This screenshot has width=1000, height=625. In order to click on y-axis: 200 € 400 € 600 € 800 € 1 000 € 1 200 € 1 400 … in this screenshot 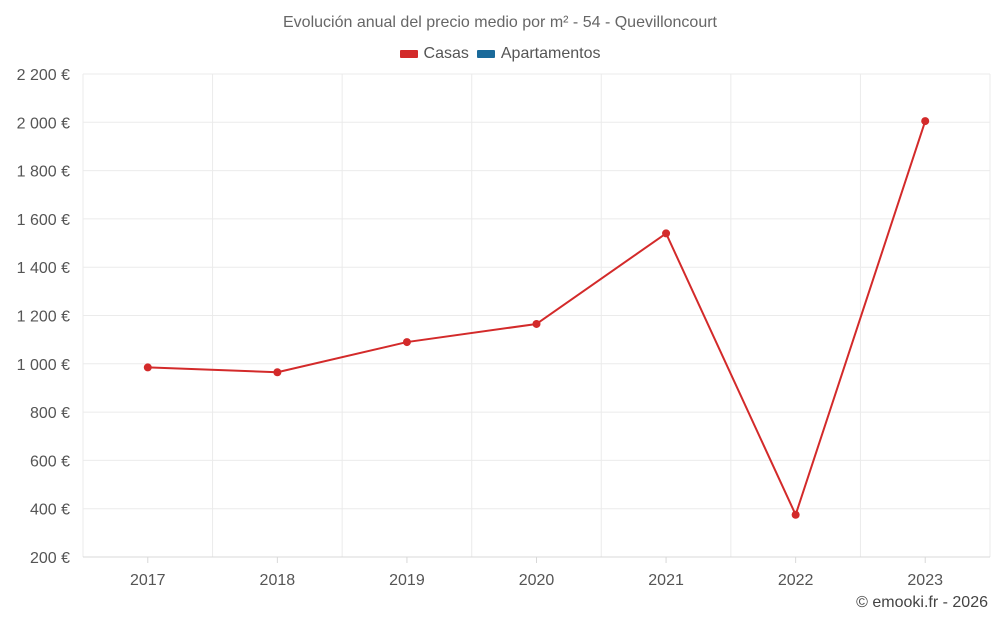, I will do `click(43, 317)`.